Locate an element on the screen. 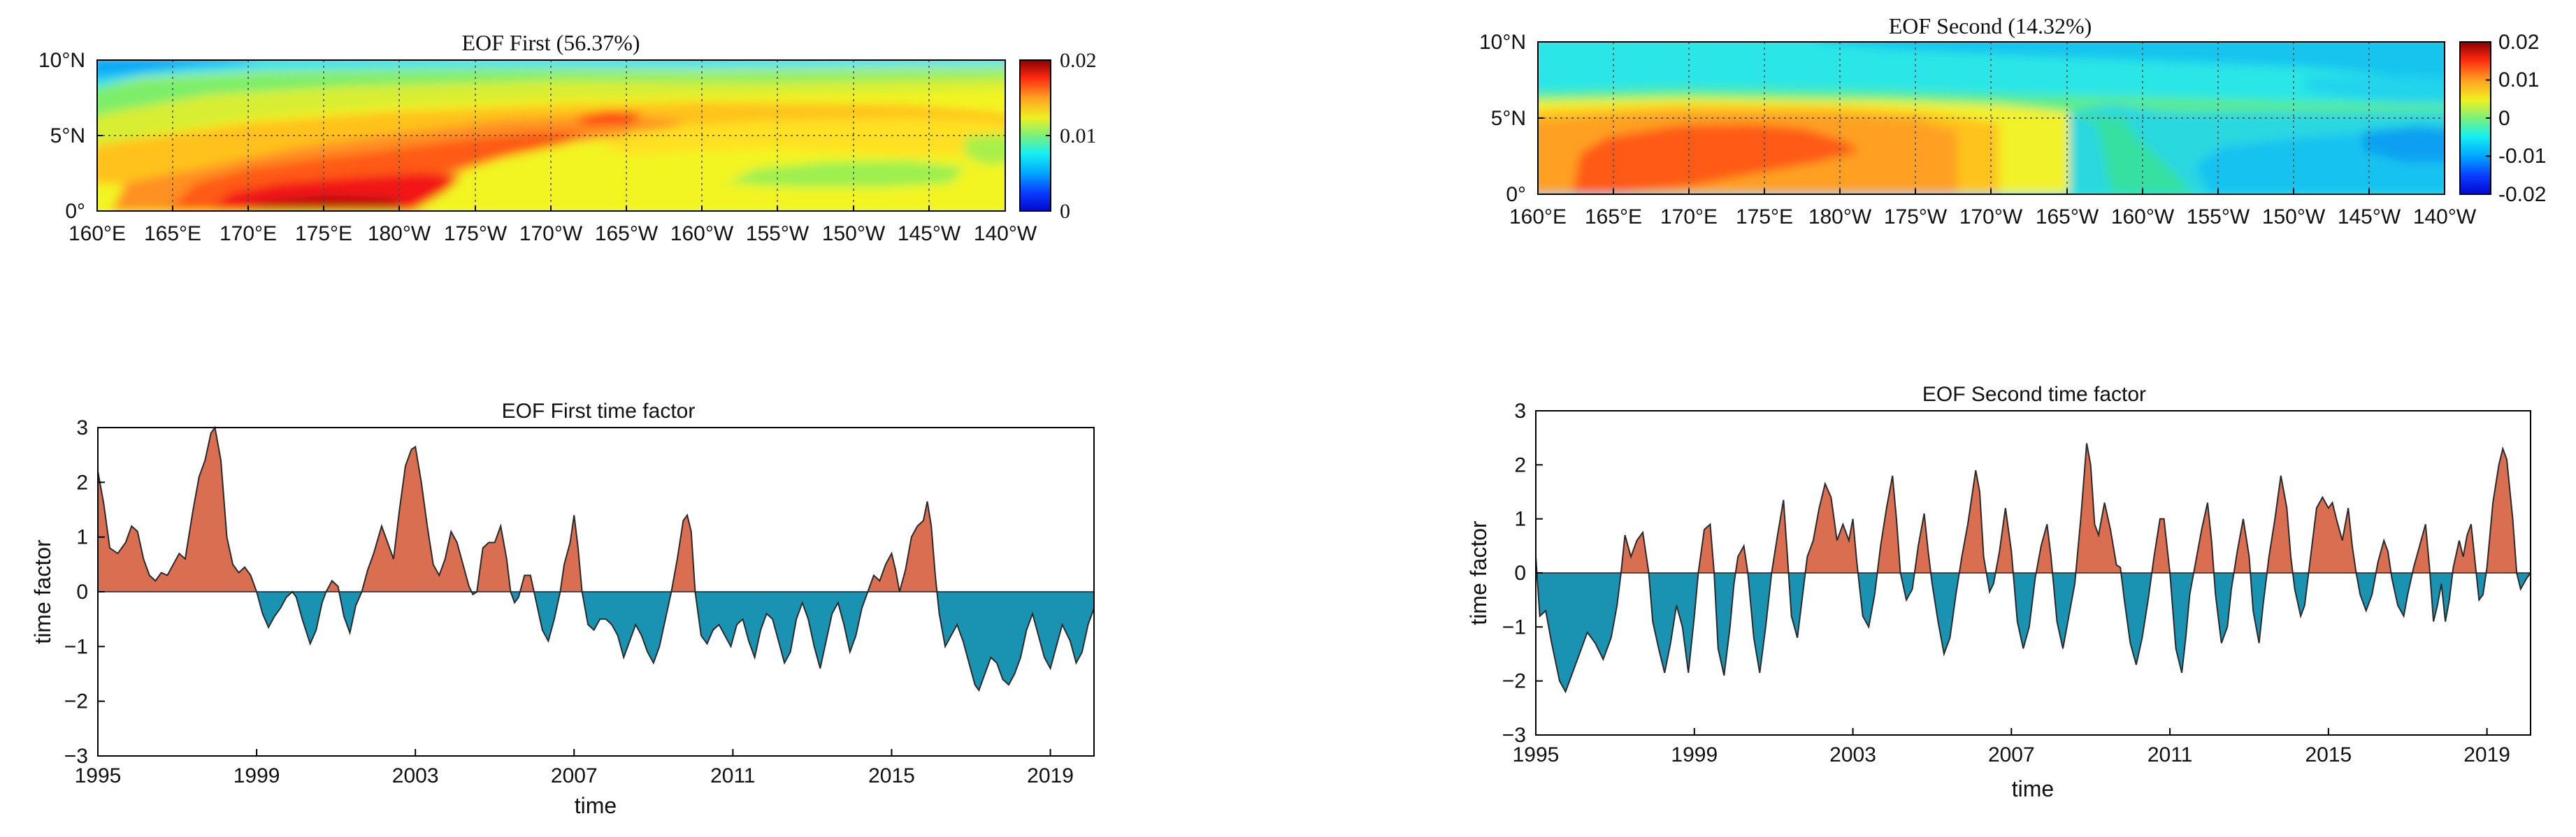 The height and width of the screenshot is (837, 2576). eof-second-y-ticks: 0° 5°N 10°N is located at coordinates (1511, 119).